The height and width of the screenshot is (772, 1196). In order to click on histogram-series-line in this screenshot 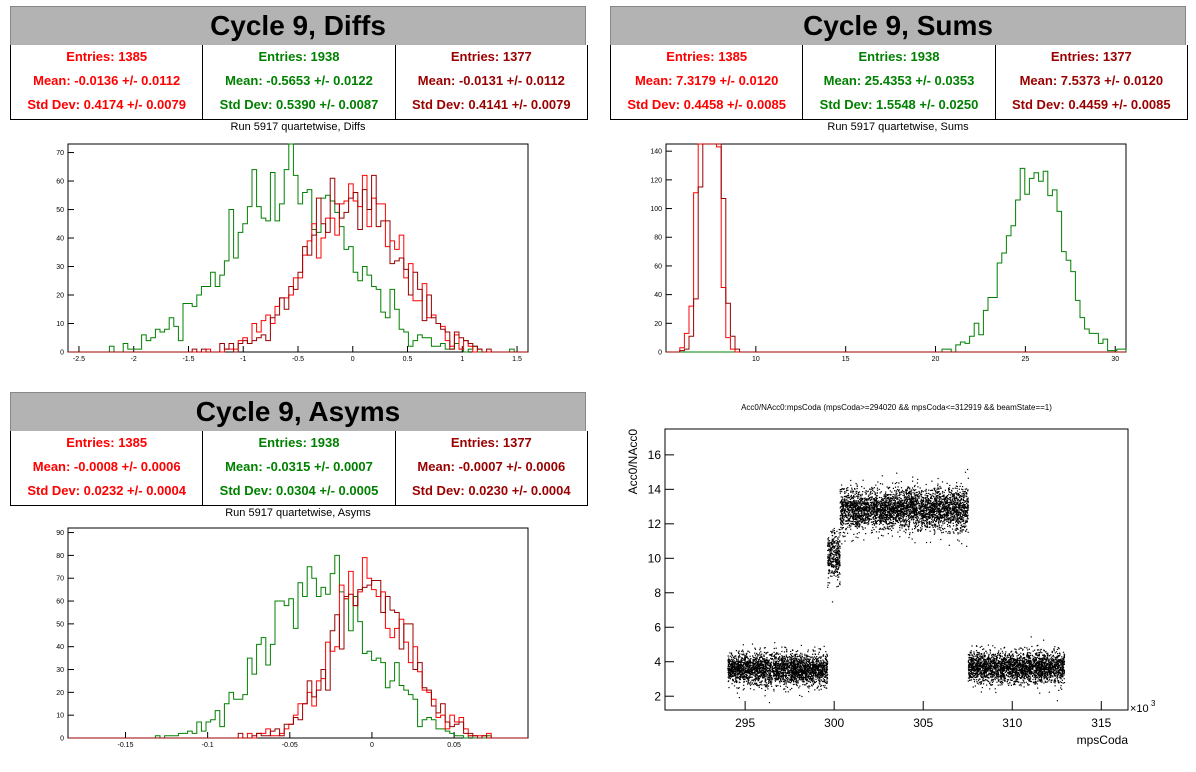, I will do `click(298, 263)`.